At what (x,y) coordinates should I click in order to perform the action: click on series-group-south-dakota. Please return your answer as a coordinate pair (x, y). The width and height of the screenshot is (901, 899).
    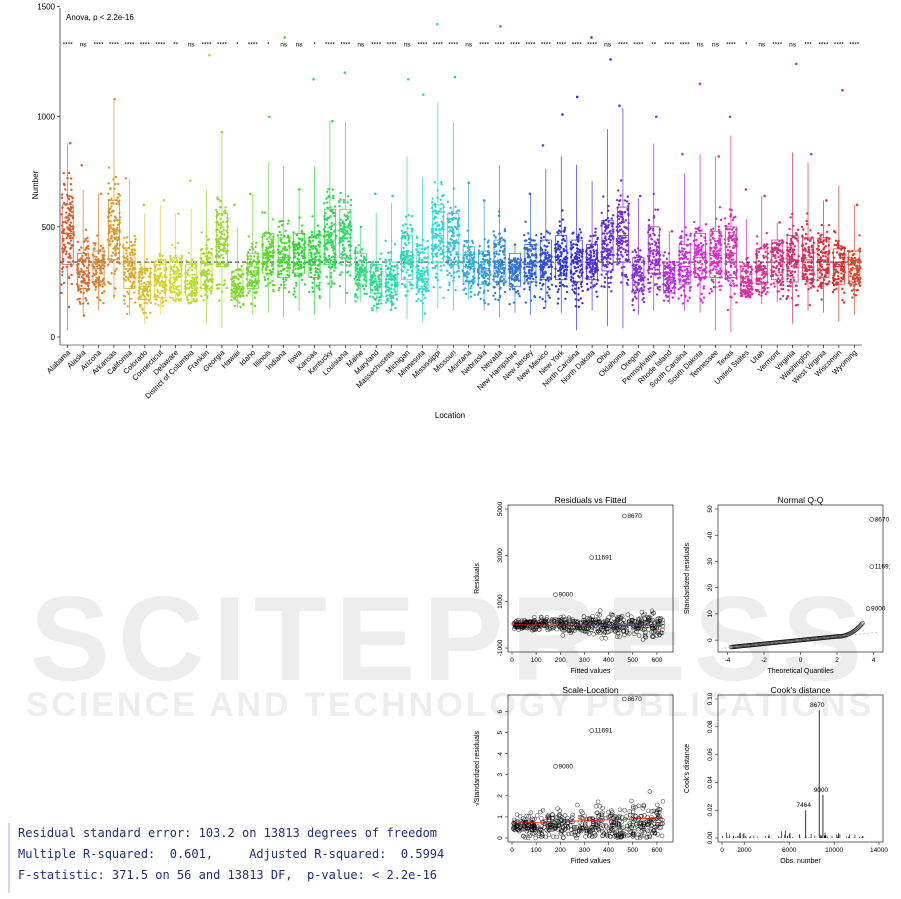
    Looking at the image, I should click on (700, 197).